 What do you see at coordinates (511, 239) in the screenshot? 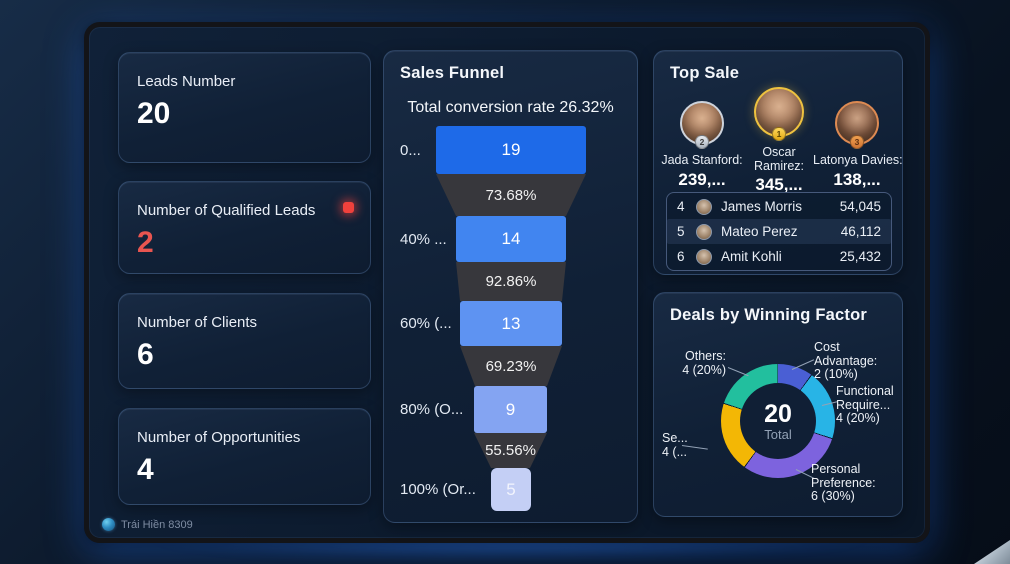
I see `funnel-bar-stage-2: 14` at bounding box center [511, 239].